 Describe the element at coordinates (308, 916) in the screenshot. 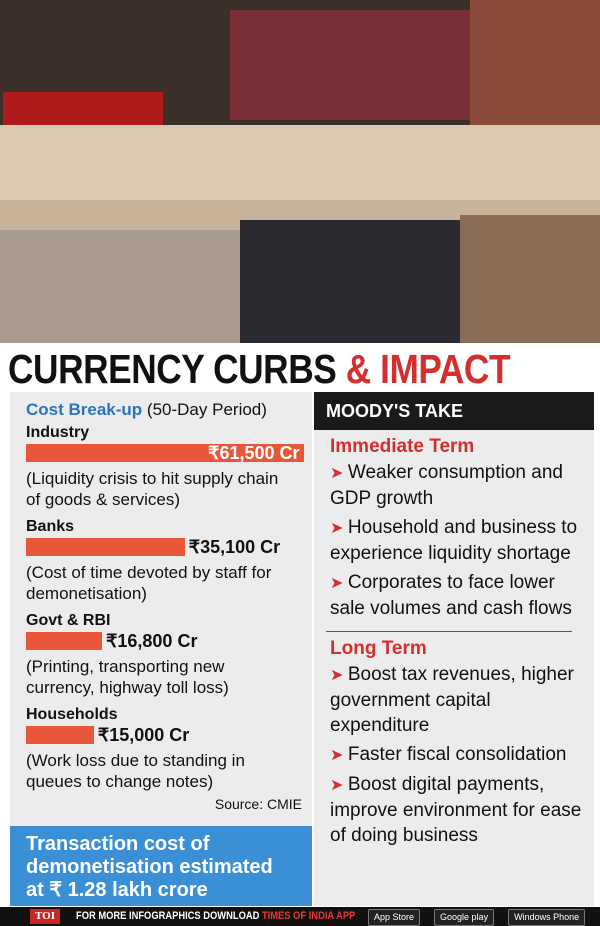

I see `footer-app: TIMES OF INDIA APP` at that location.